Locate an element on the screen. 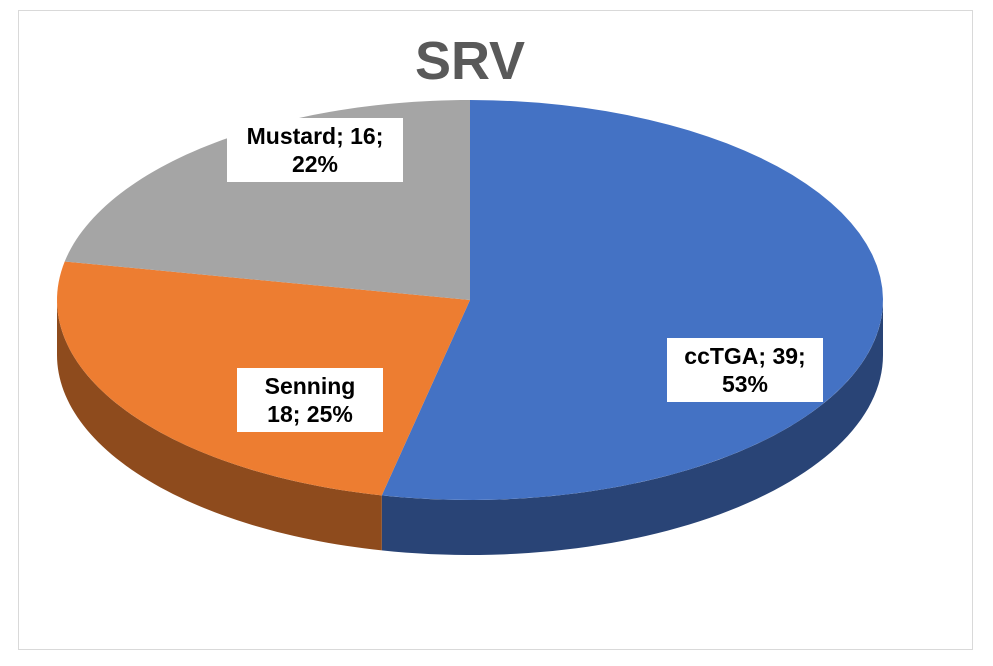  data-label: Mustard; 16; 22% is located at coordinates (315, 150).